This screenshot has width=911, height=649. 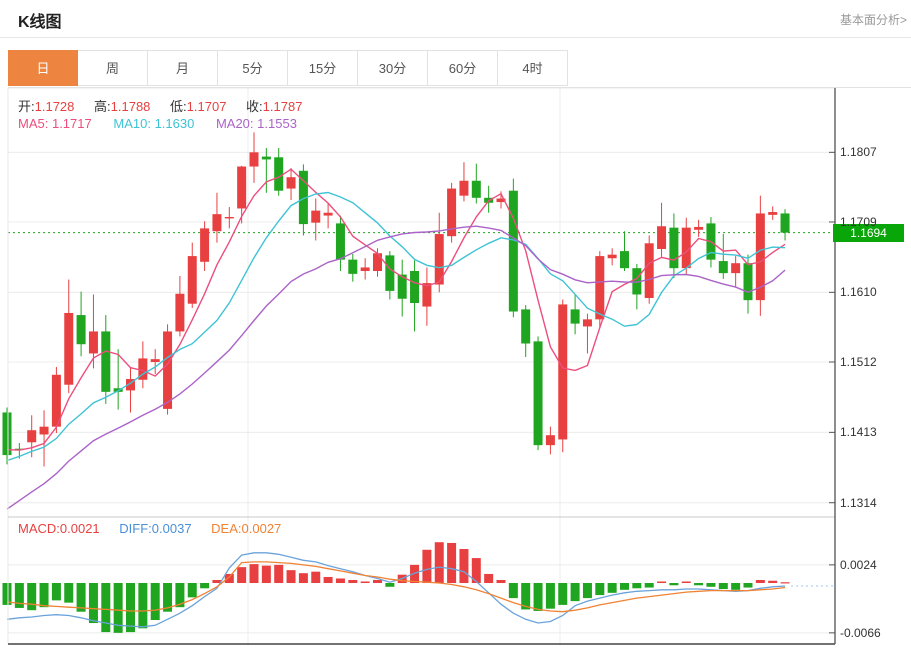 I want to click on tab-60min: 60分, so click(x=463, y=68).